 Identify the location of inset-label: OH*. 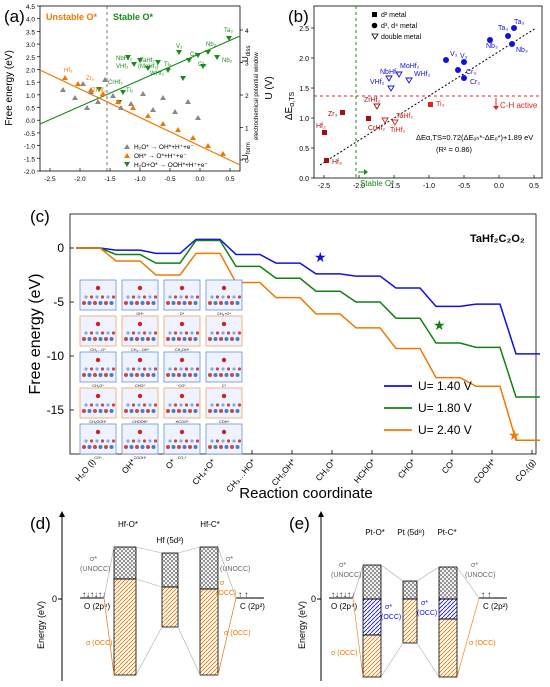
(140, 314).